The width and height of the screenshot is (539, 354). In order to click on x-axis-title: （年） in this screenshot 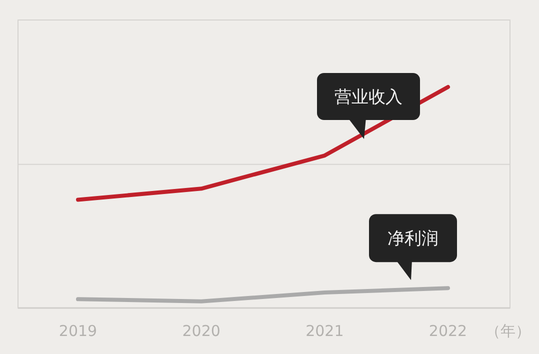, I will do `click(508, 331)`.